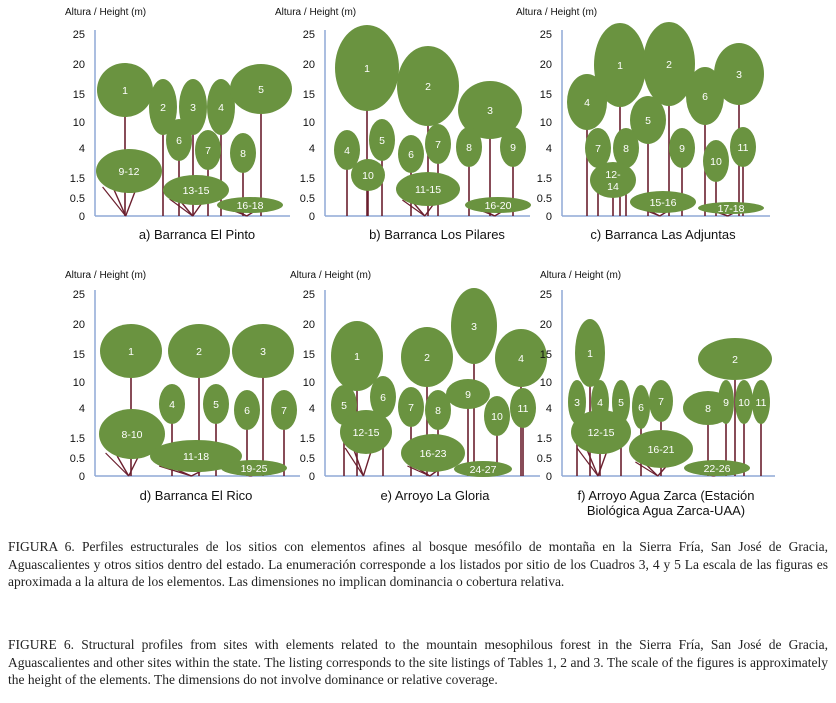 The height and width of the screenshot is (703, 836). I want to click on tree-label: 11-15, so click(428, 190).